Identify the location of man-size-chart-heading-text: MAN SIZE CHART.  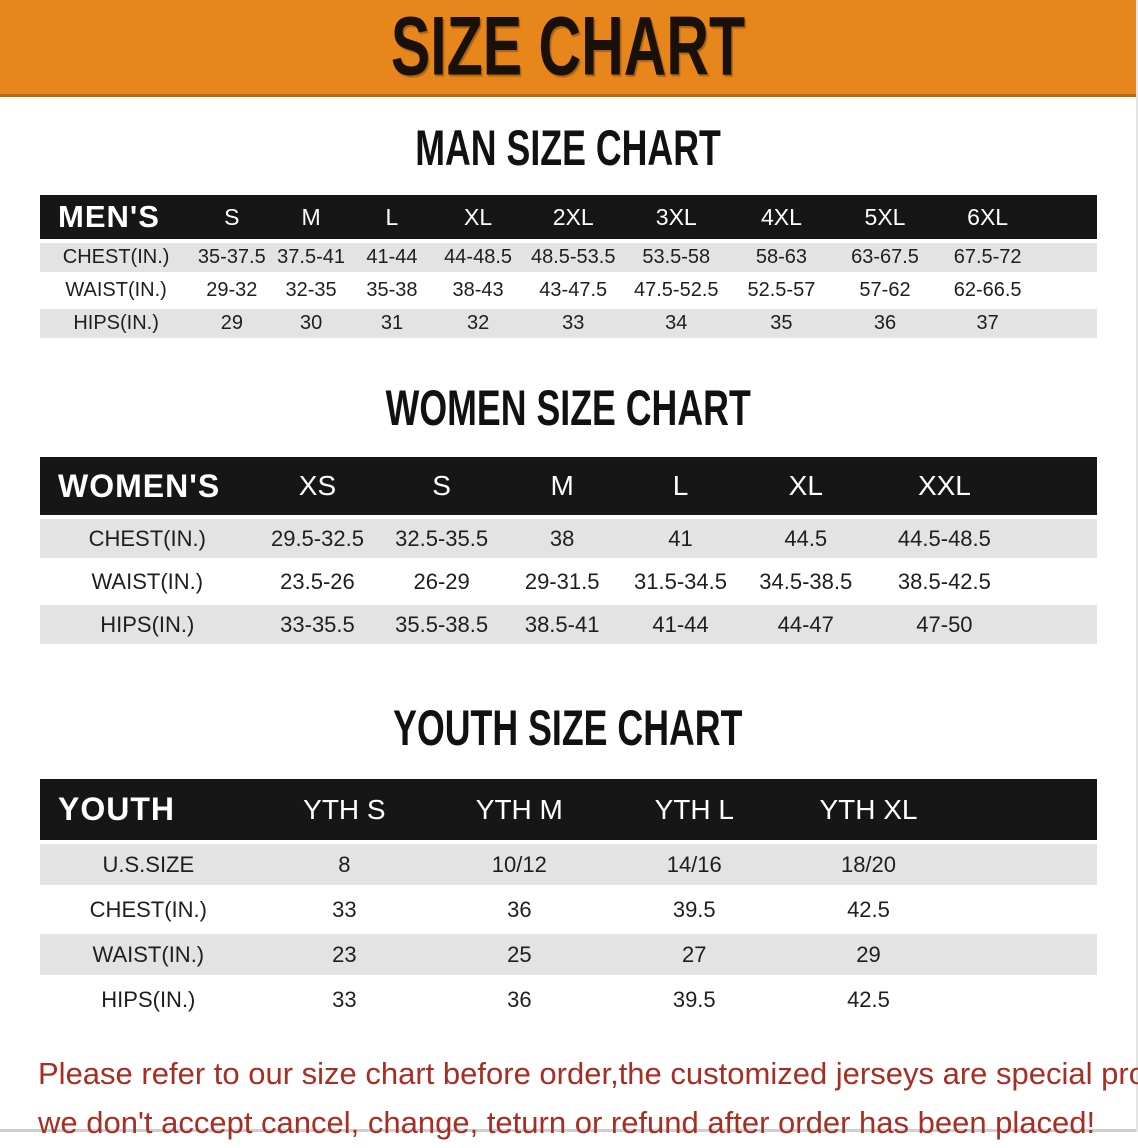
(568, 147).